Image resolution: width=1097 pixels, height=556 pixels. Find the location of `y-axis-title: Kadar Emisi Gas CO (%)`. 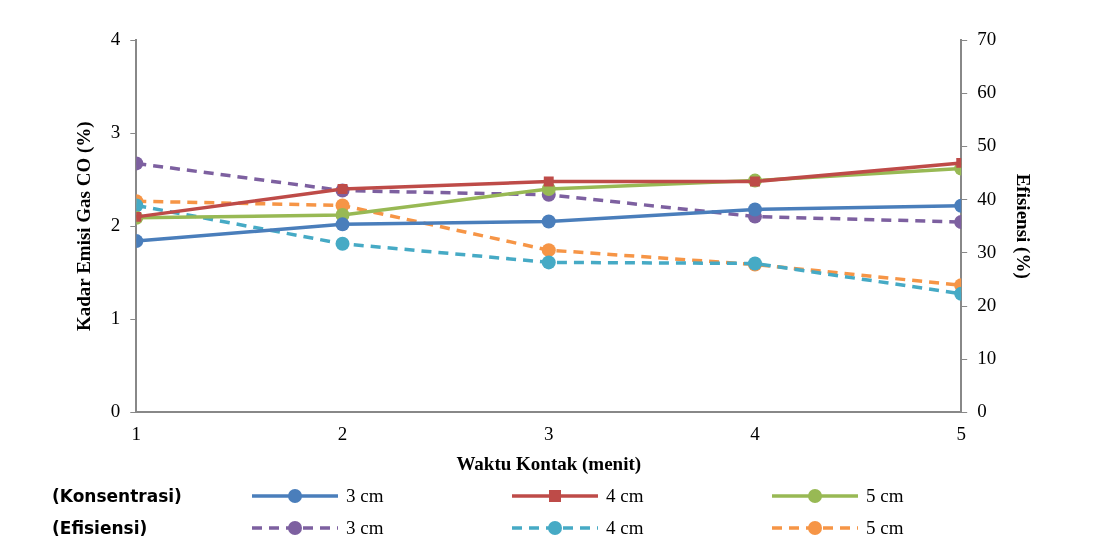

y-axis-title: Kadar Emisi Gas CO (%) is located at coordinates (84, 226).